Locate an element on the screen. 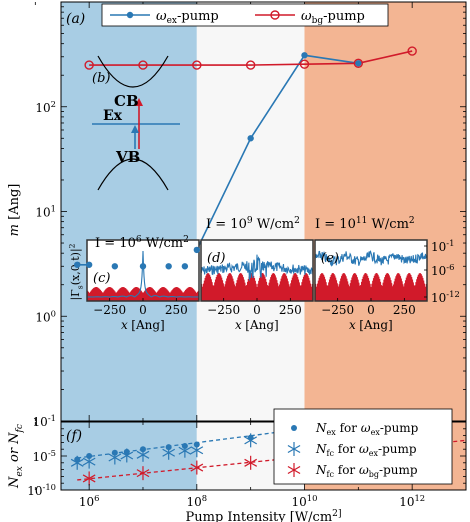 The image size is (470, 522). bg-pump-arrowhead is located at coordinates (139, 102).